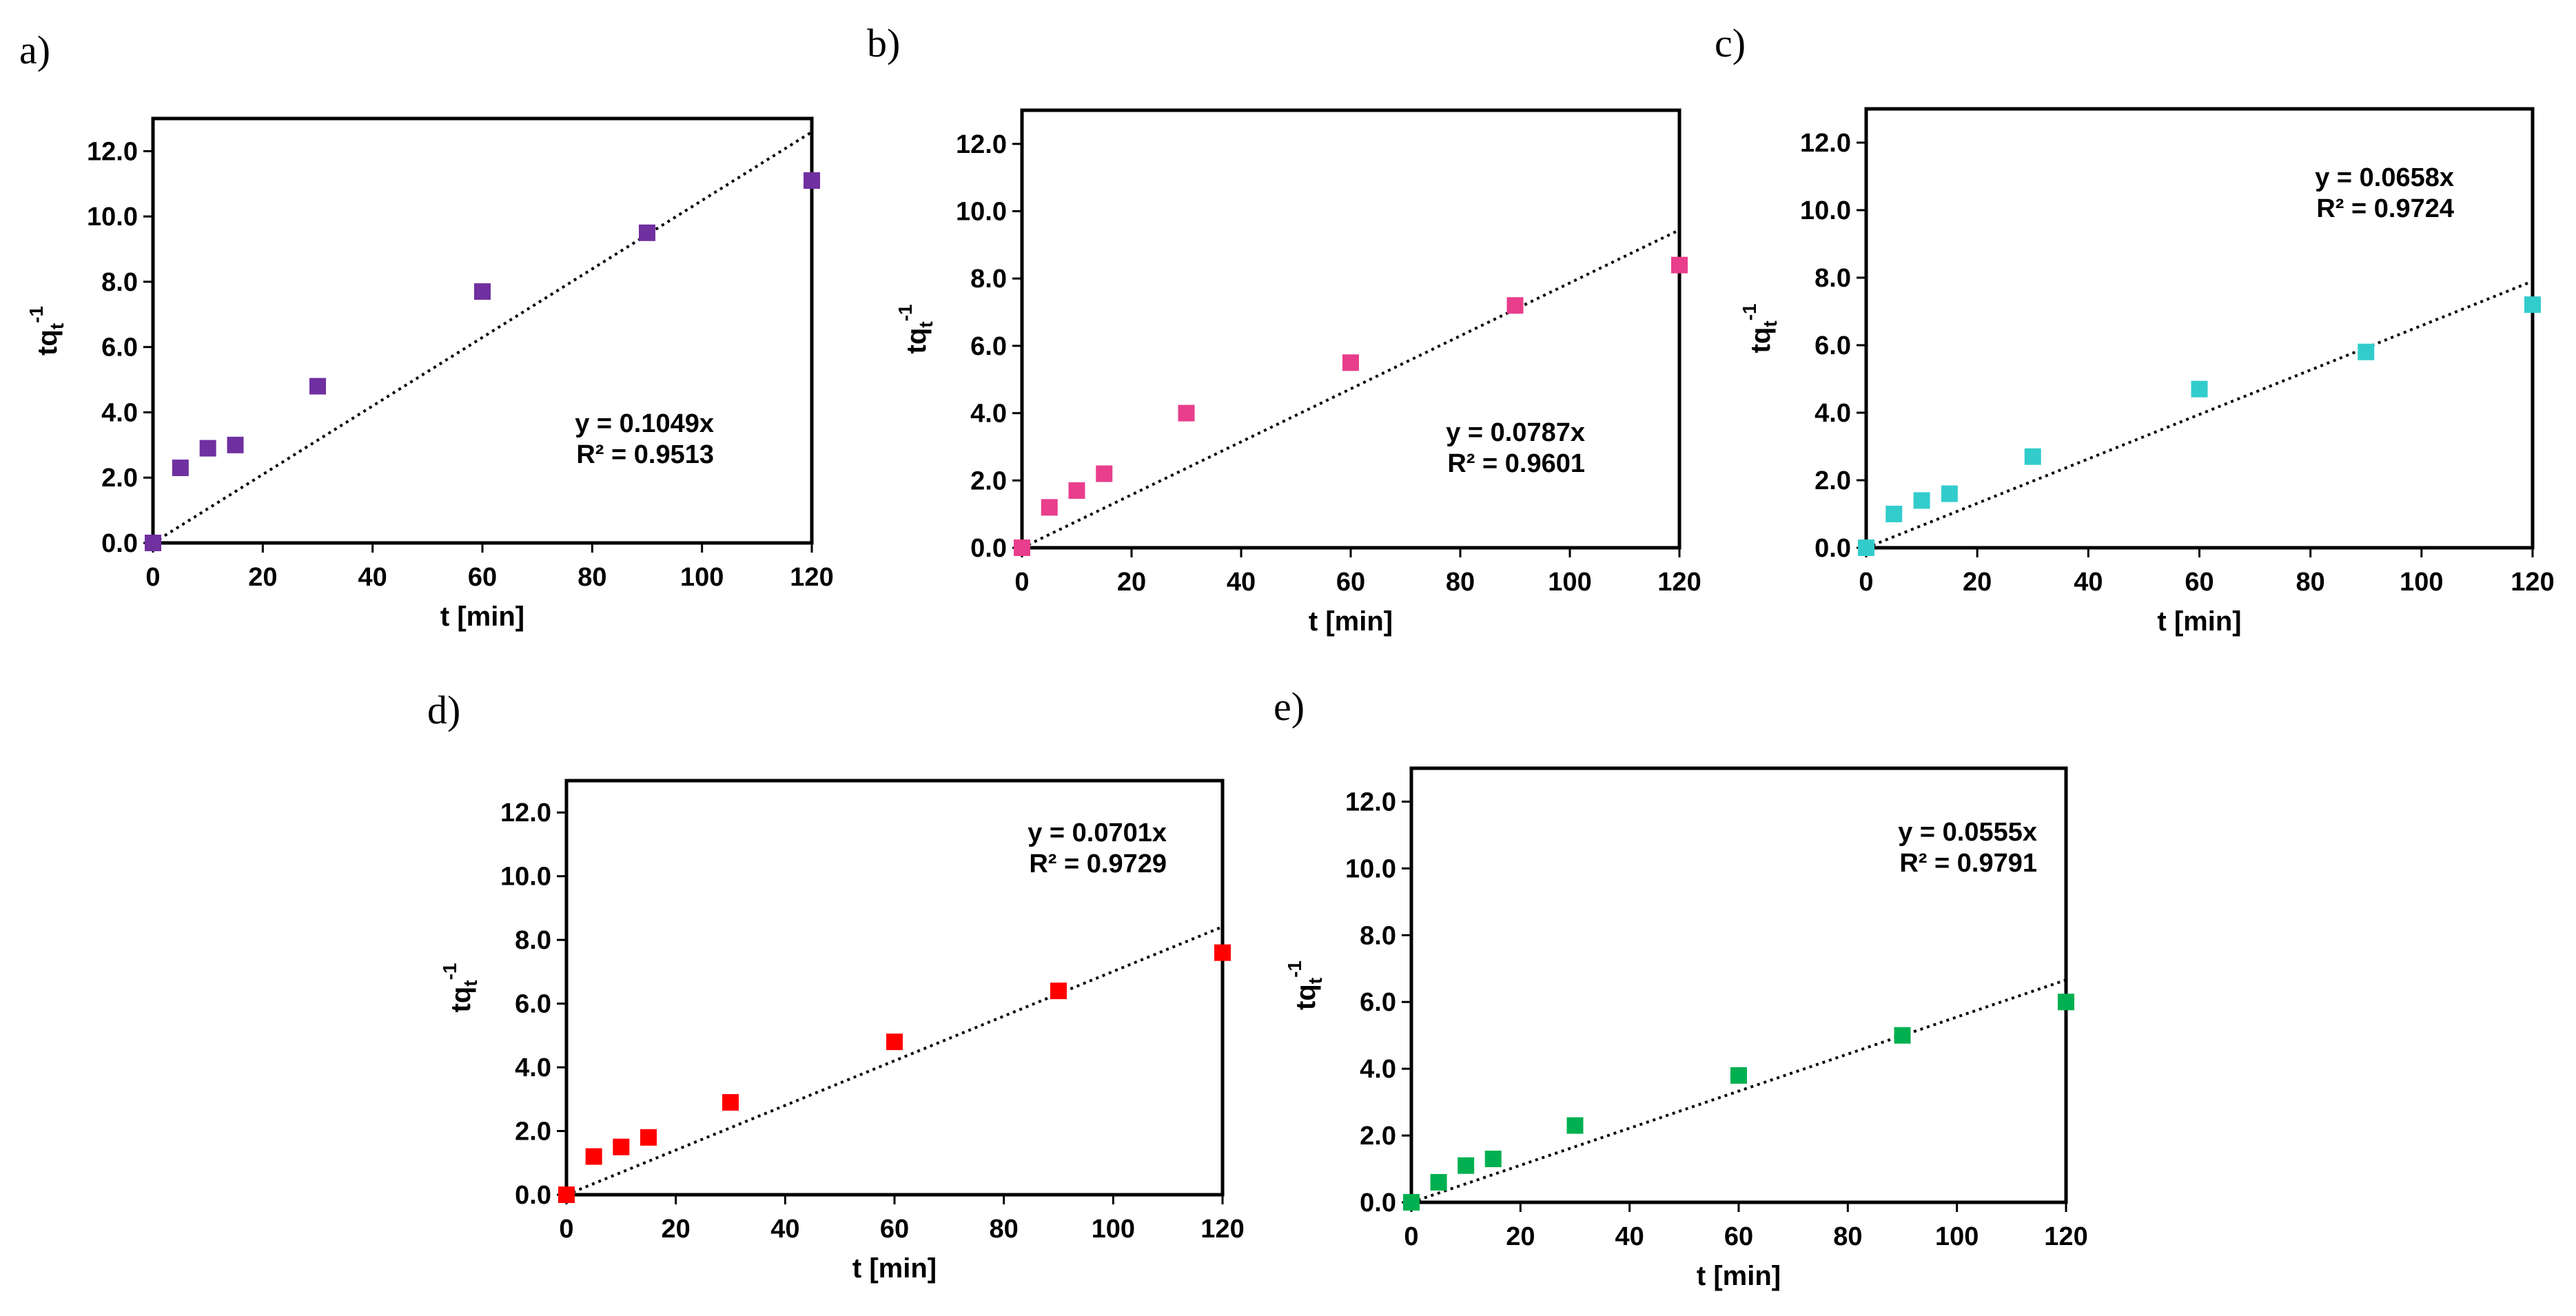 The image size is (2576, 1316). I want to click on trendline-r2: R² = 0.9724, so click(2385, 208).